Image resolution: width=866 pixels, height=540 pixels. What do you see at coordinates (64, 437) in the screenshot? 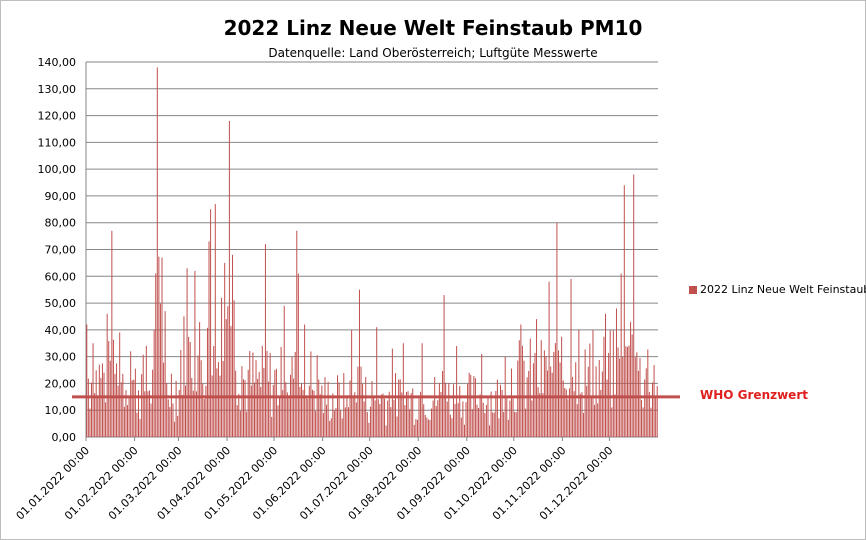
I see `y-tick-label: 0,00` at bounding box center [64, 437].